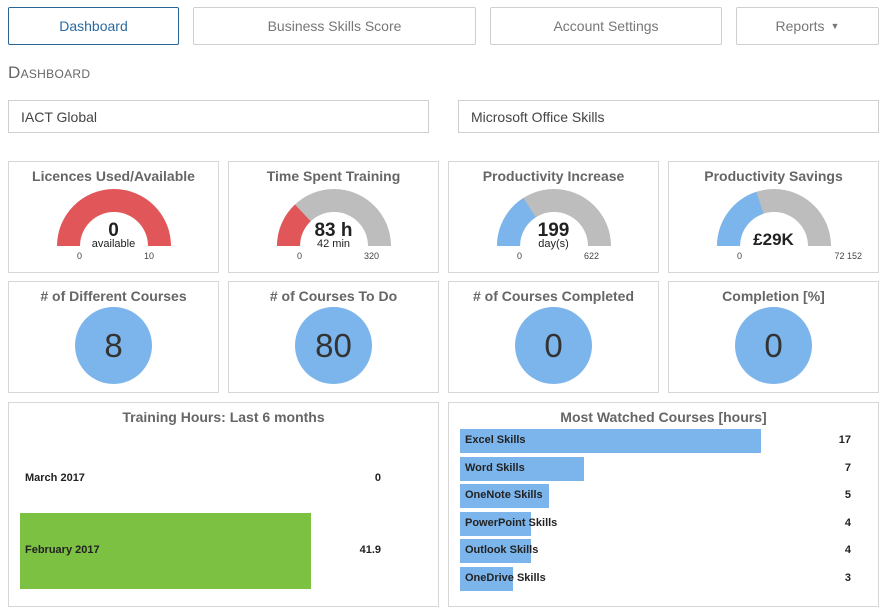 The height and width of the screenshot is (614, 889). Describe the element at coordinates (113, 230) in the screenshot. I see `gauge-value: 0` at that location.